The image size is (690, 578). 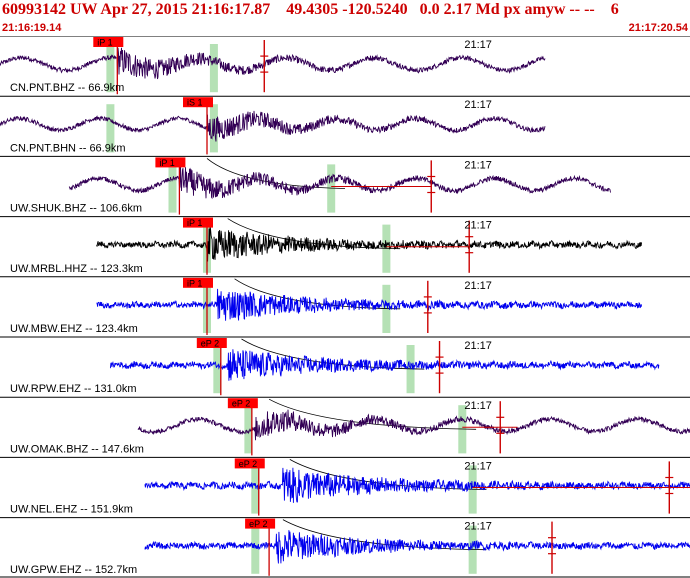 I want to click on trace-panel: eP 2 21:17 UW.RPW.EHZ -- 131.0km, so click(x=345, y=366).